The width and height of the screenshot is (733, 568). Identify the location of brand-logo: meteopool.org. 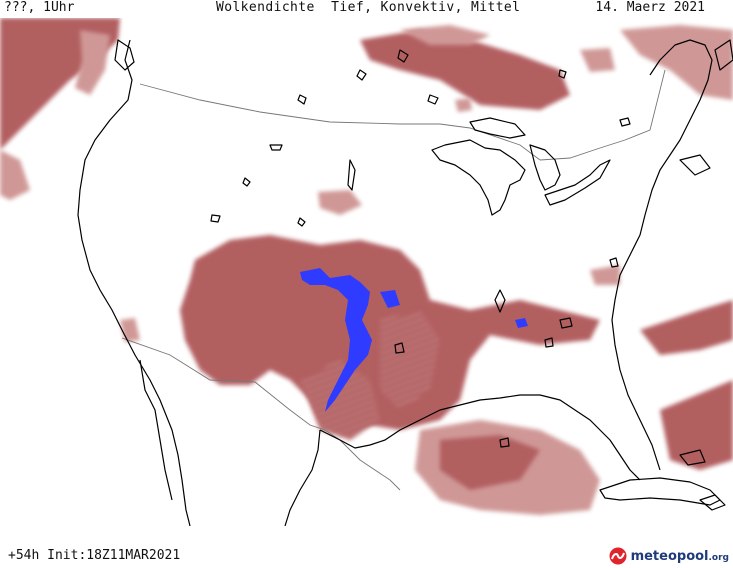
(669, 556).